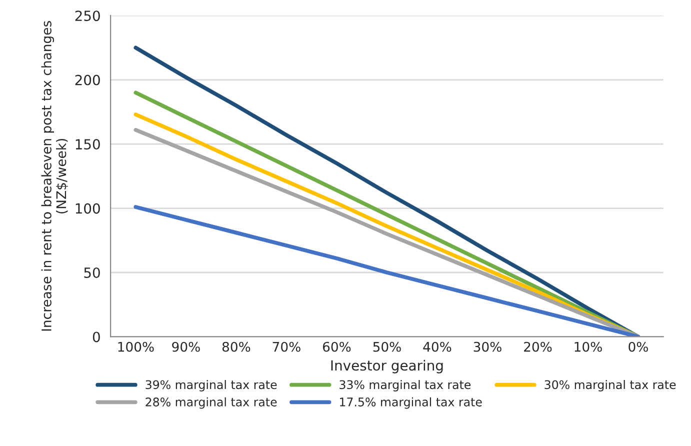  Describe the element at coordinates (54, 176) in the screenshot. I see `y-axis-title: Increase in rent to breakeven post tax changes (NZ$/week)` at that location.